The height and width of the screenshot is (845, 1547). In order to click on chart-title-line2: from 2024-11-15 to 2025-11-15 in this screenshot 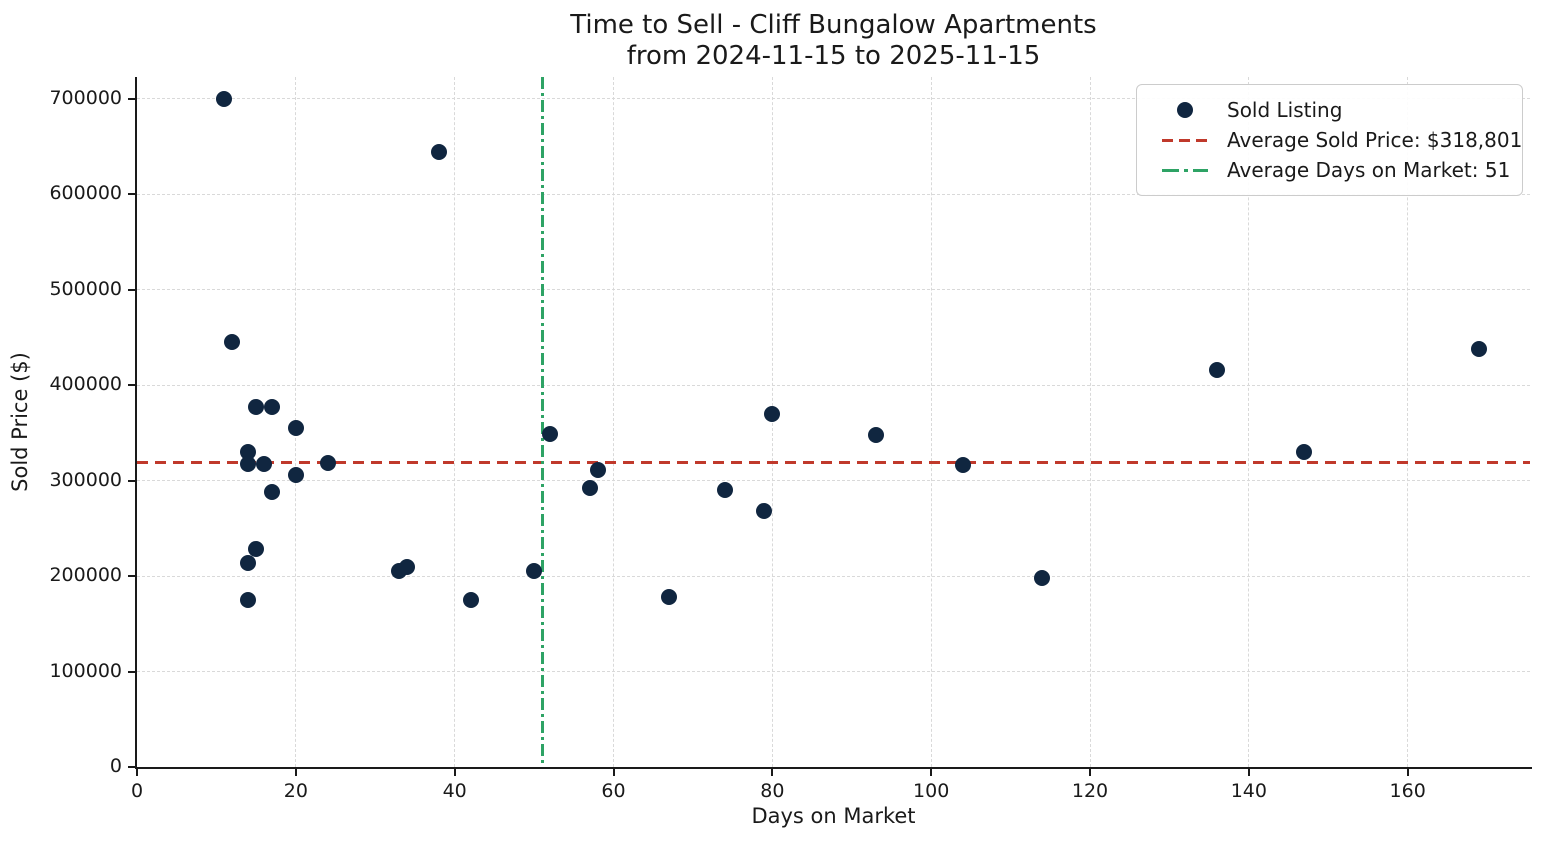, I will do `click(833, 56)`.